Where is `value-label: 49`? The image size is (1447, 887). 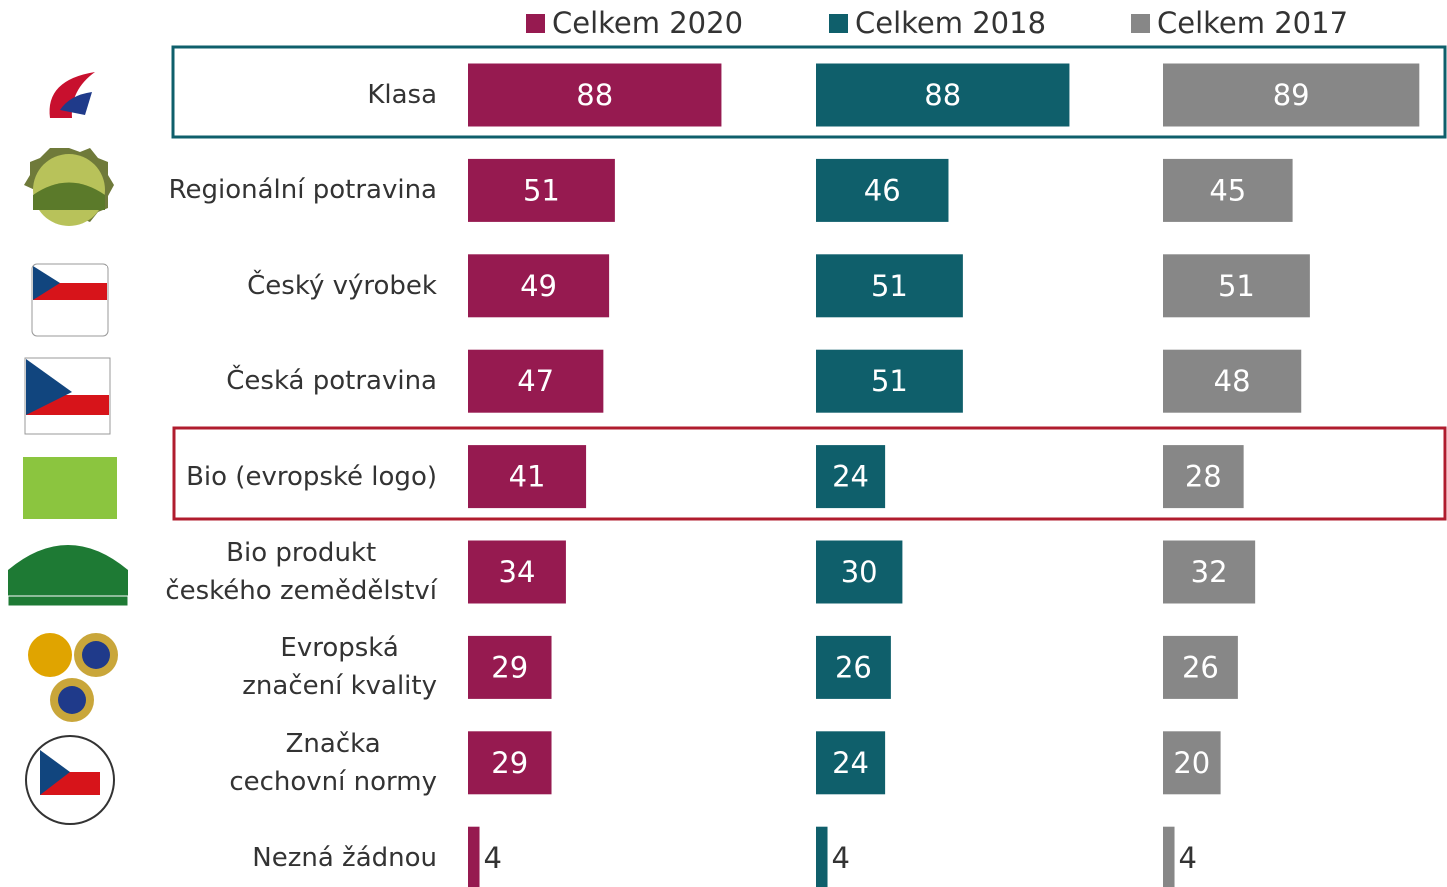
value-label: 49 is located at coordinates (538, 286).